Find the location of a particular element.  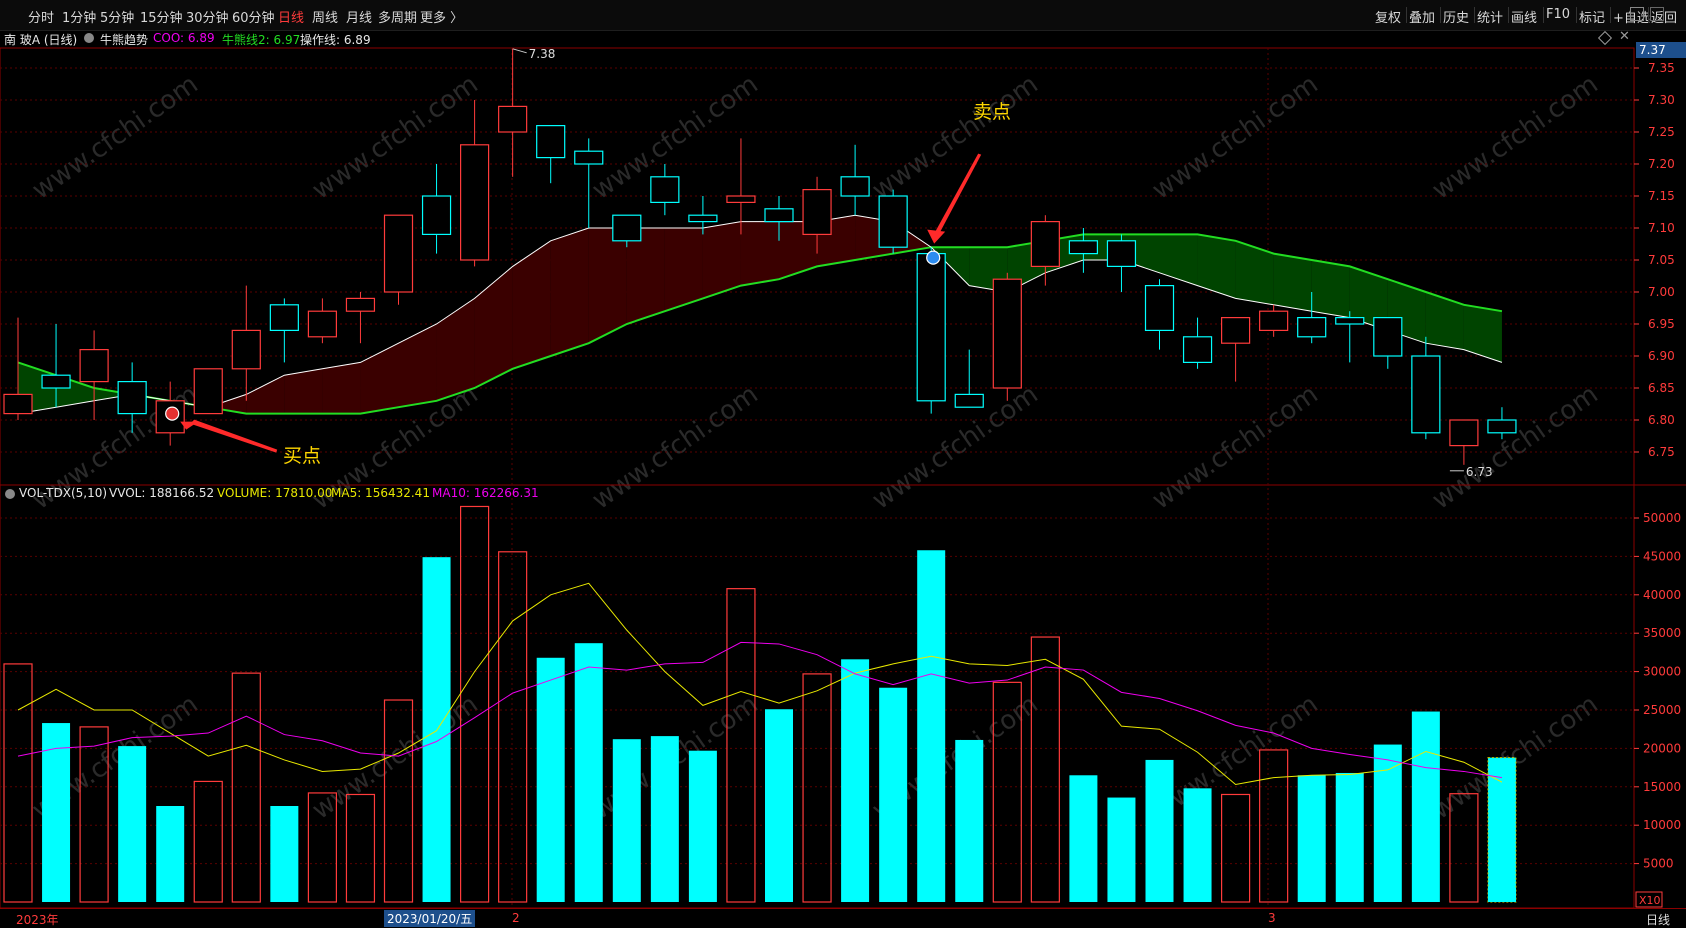

toolbar-button-2: 历史 is located at coordinates (1456, 18).